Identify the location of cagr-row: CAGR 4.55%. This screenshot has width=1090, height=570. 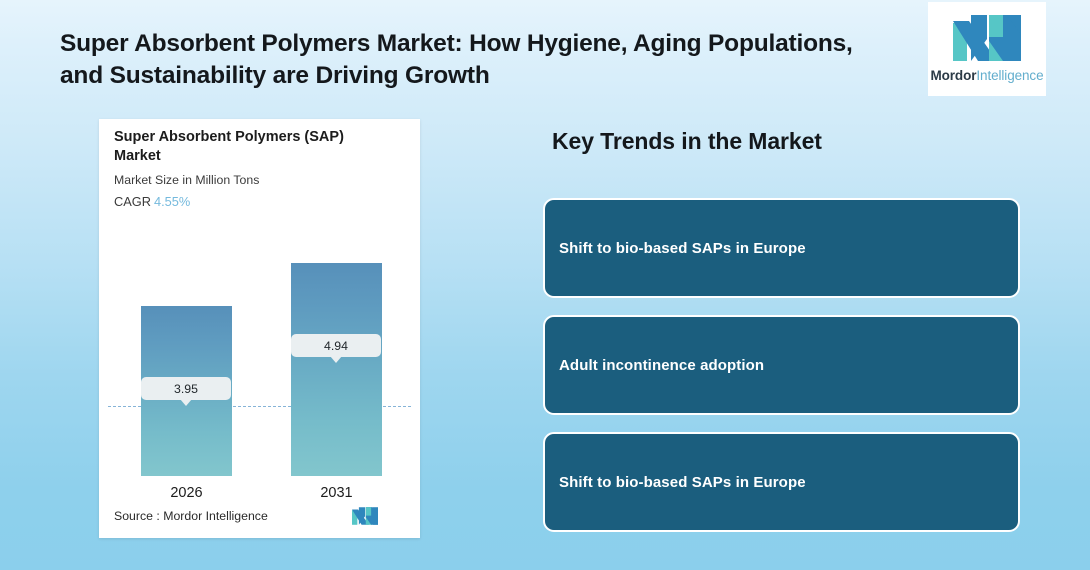
(152, 201).